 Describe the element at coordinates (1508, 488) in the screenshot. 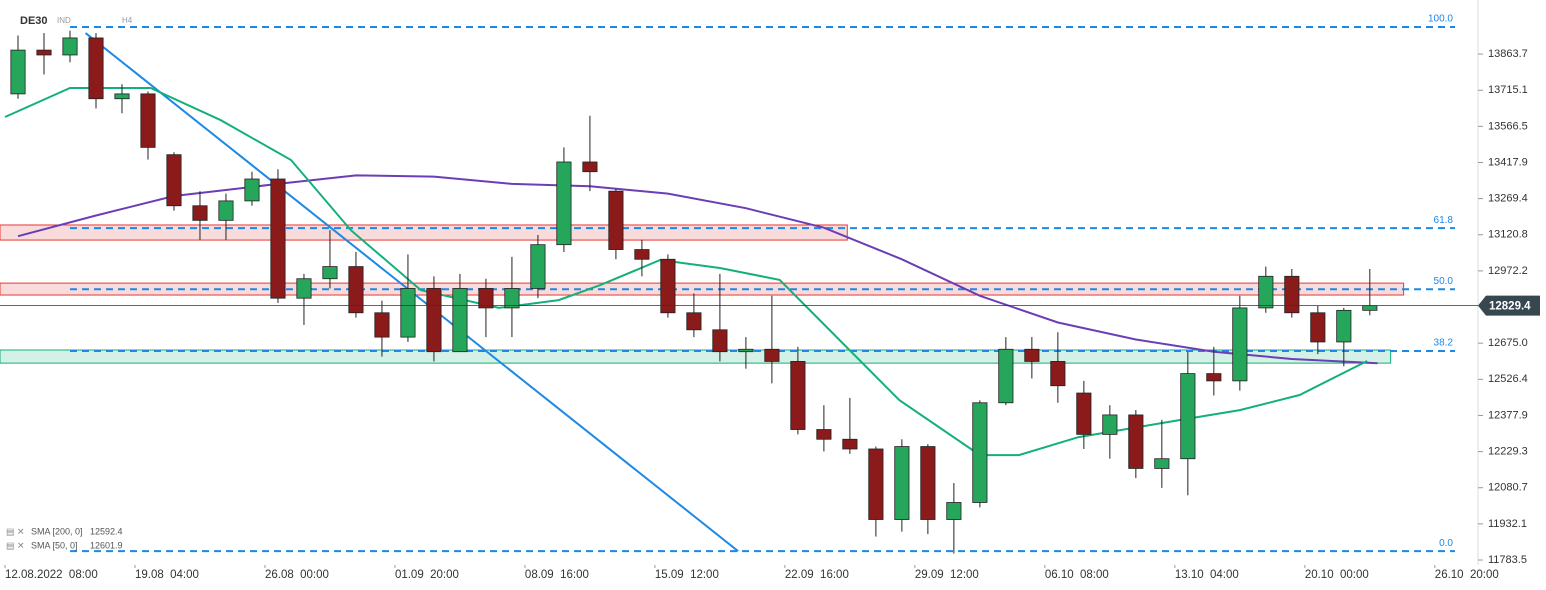

I see `y-tick-label: 12080.7` at that location.